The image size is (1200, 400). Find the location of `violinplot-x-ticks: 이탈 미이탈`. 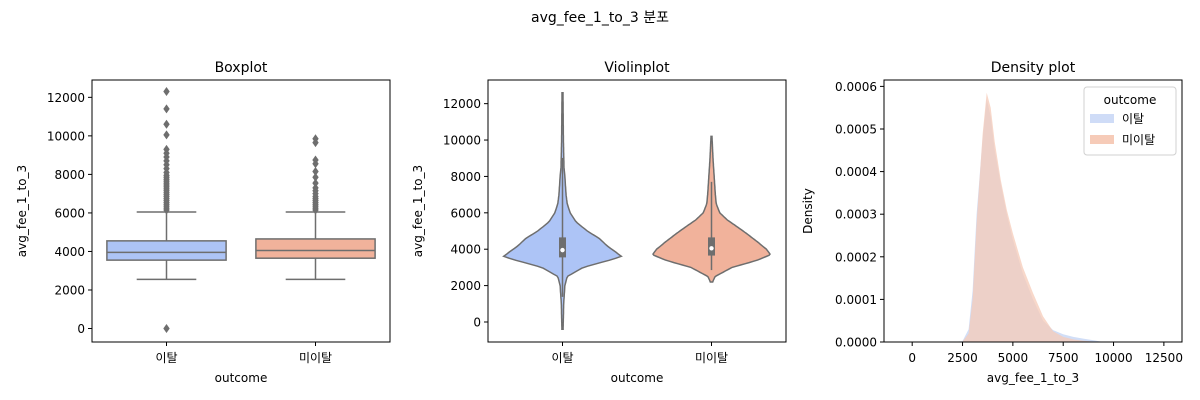

violinplot-x-ticks: 이탈 미이탈 is located at coordinates (639, 353).